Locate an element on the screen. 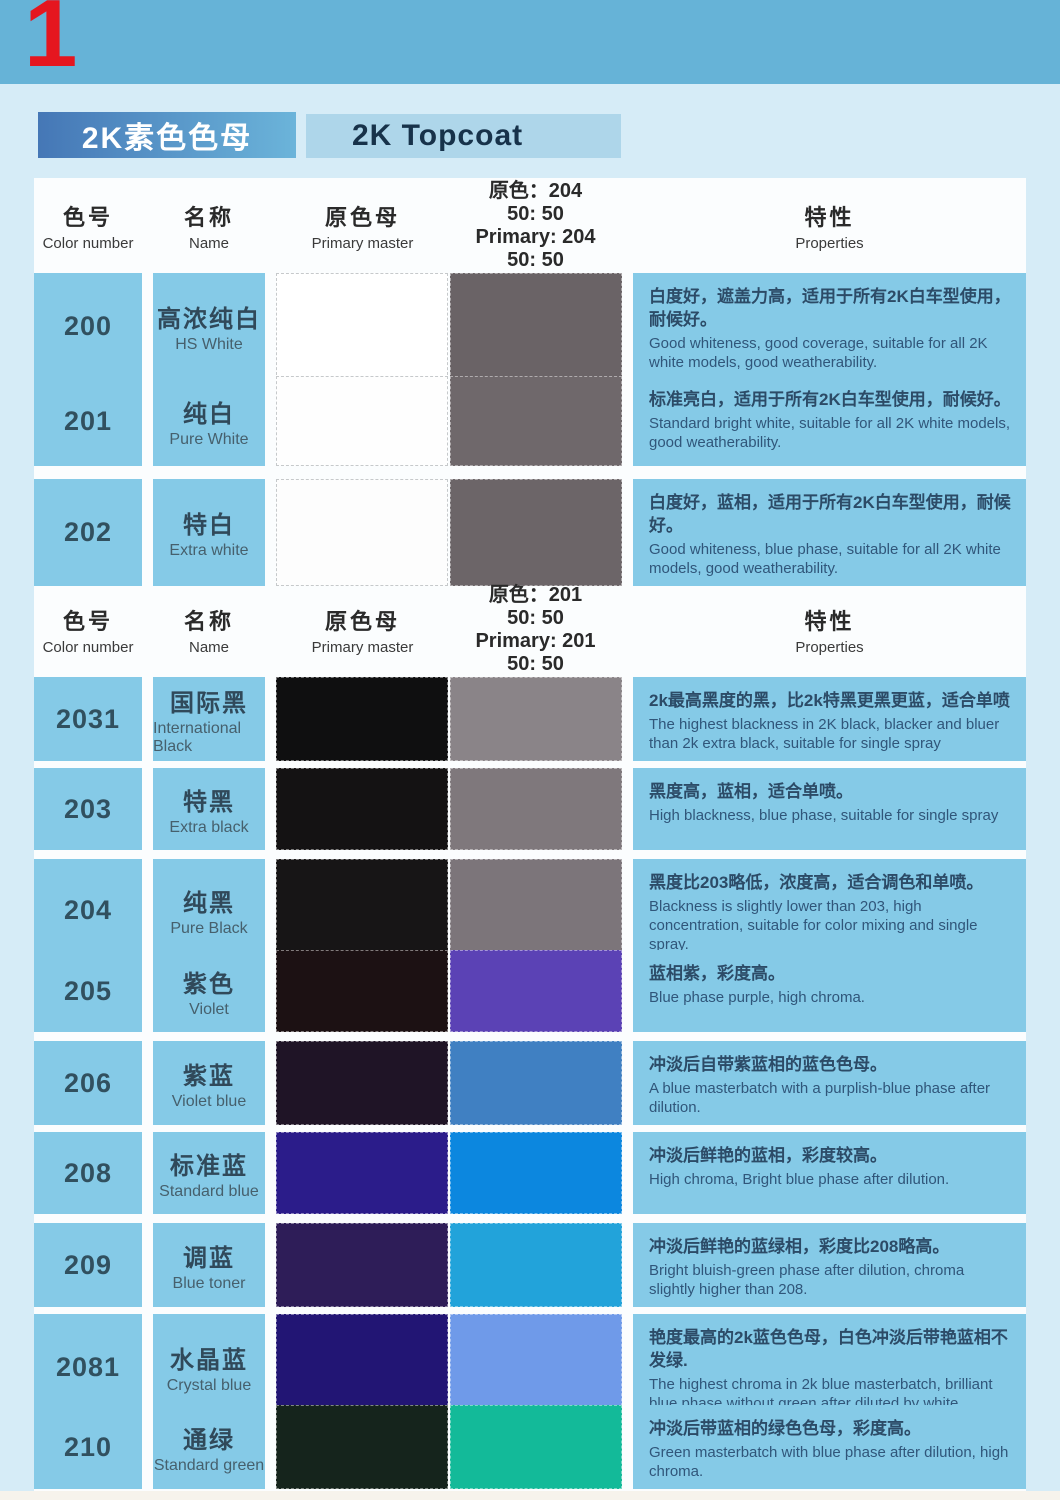 Image resolution: width=1060 pixels, height=1500 pixels. properties-cn: 冲淡后自带紫蓝相的蓝色色母。 is located at coordinates (768, 1064).